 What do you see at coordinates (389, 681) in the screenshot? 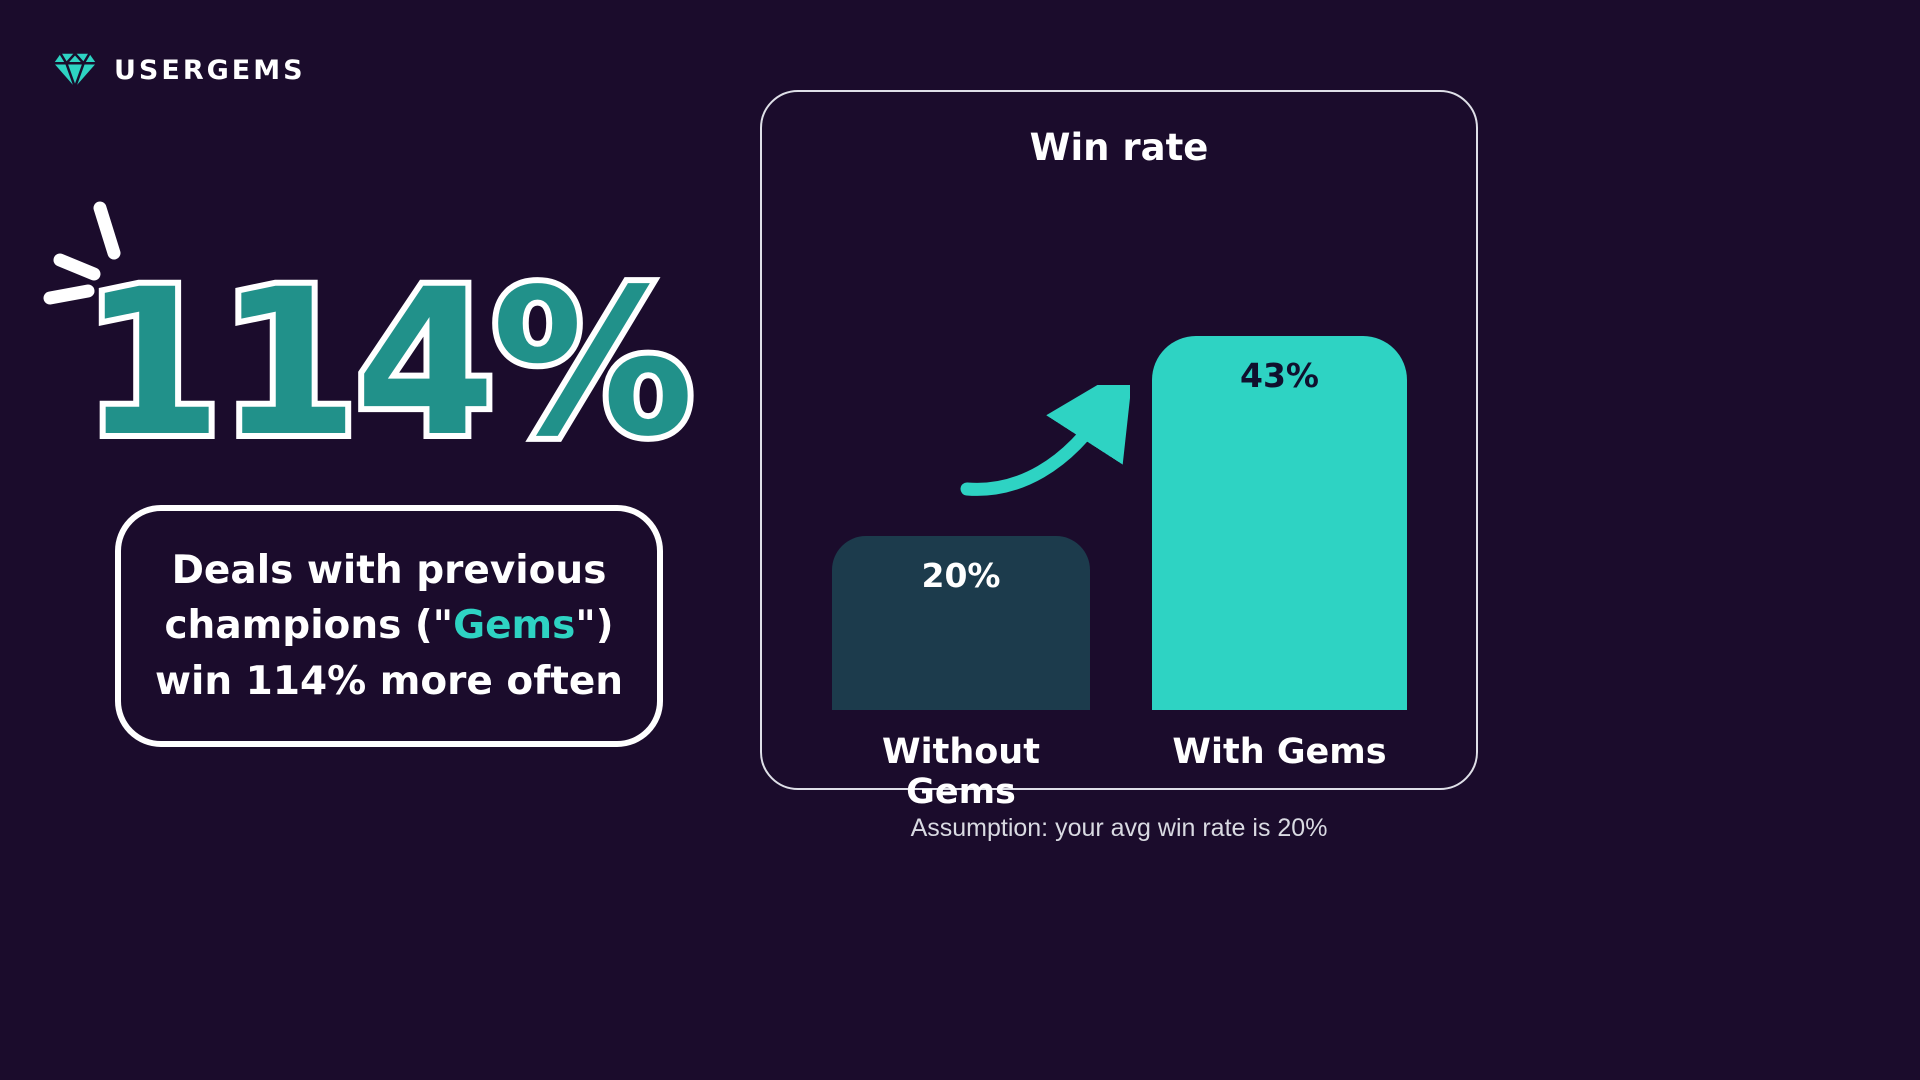
I see `callout-line3: win 114% more often` at bounding box center [389, 681].